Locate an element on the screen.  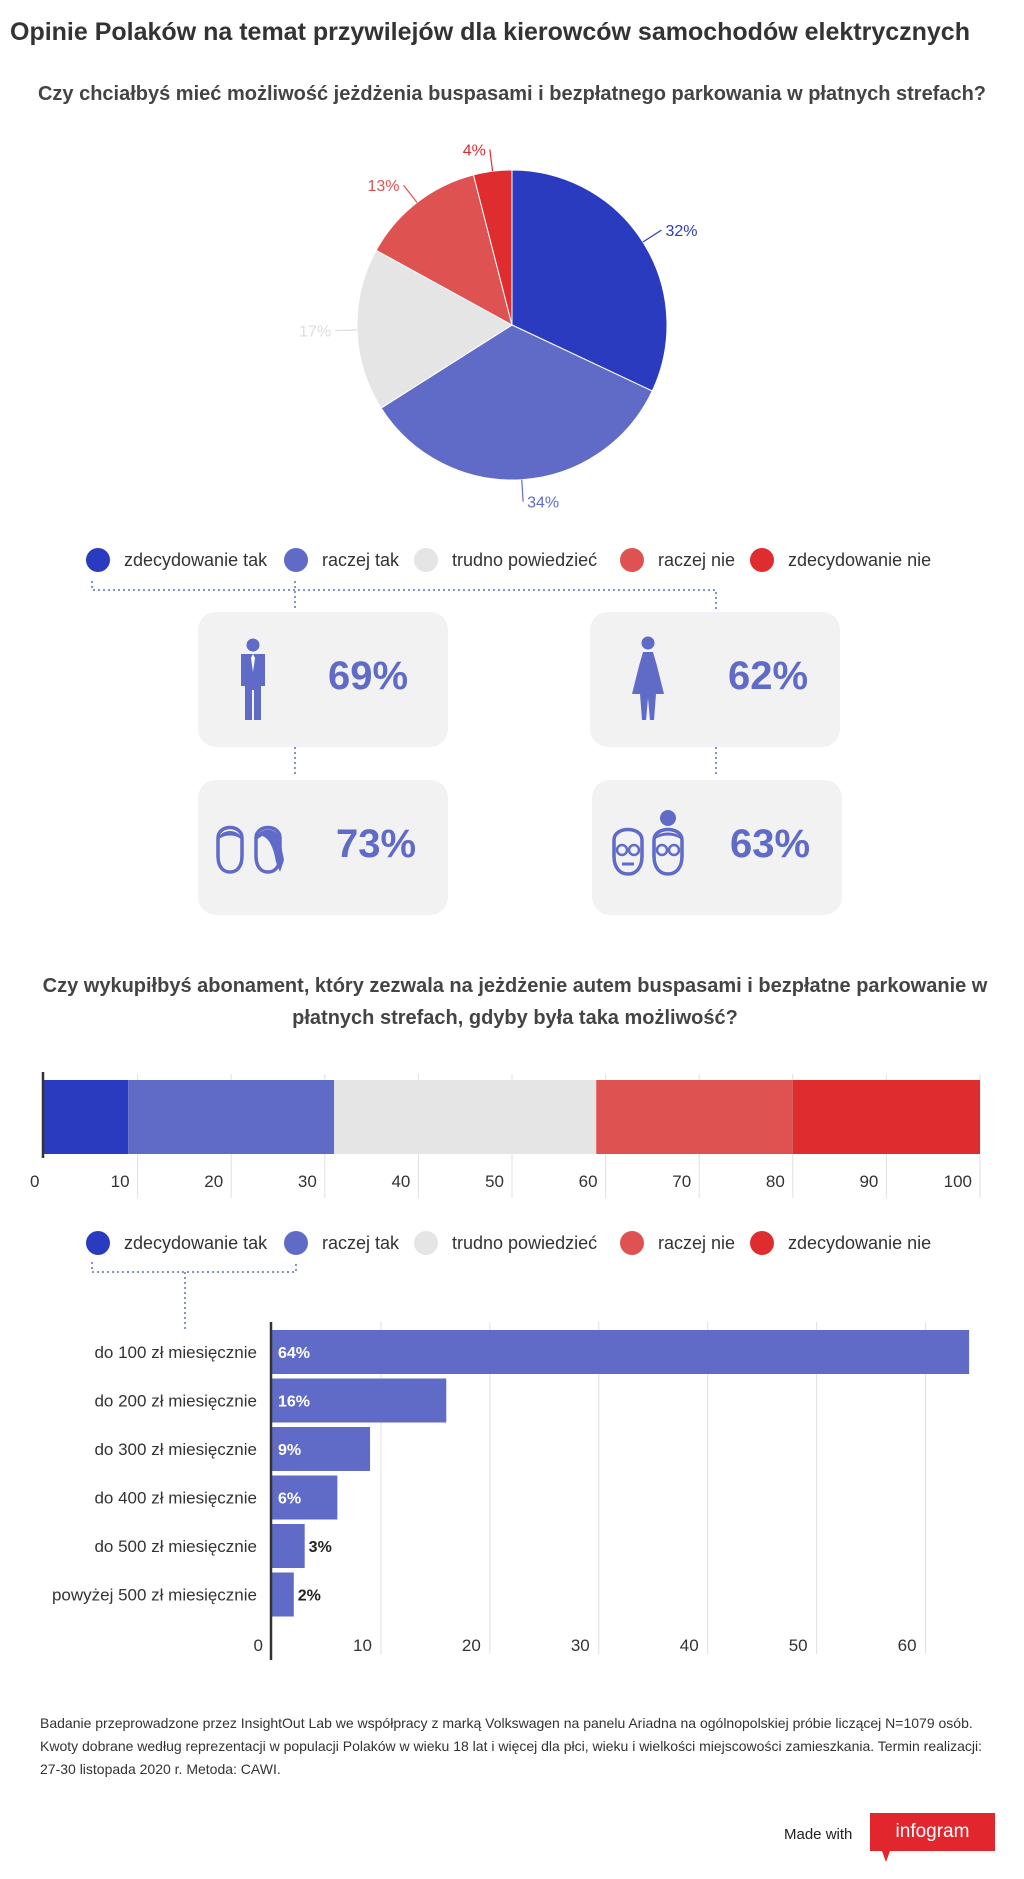
bar-value-label: 16% is located at coordinates (294, 1402).